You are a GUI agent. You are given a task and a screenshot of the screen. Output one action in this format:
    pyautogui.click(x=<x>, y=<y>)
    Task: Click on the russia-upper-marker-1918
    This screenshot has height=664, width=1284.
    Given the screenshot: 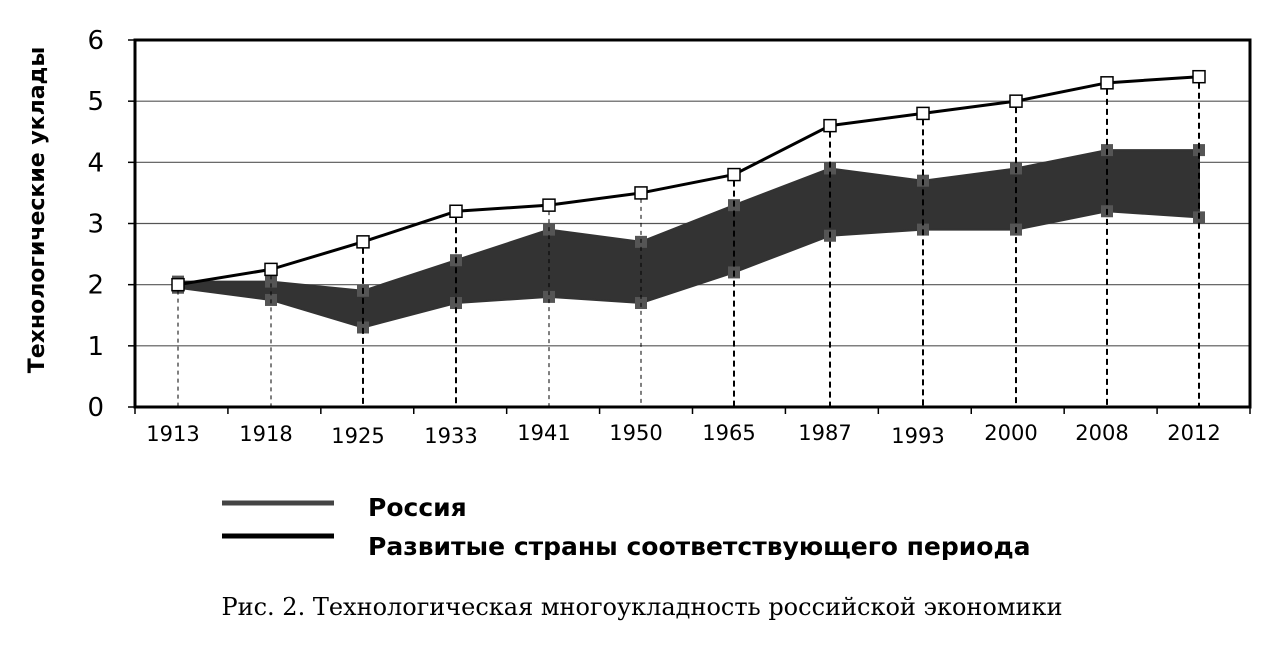 What is the action you would take?
    pyautogui.click(x=271, y=281)
    